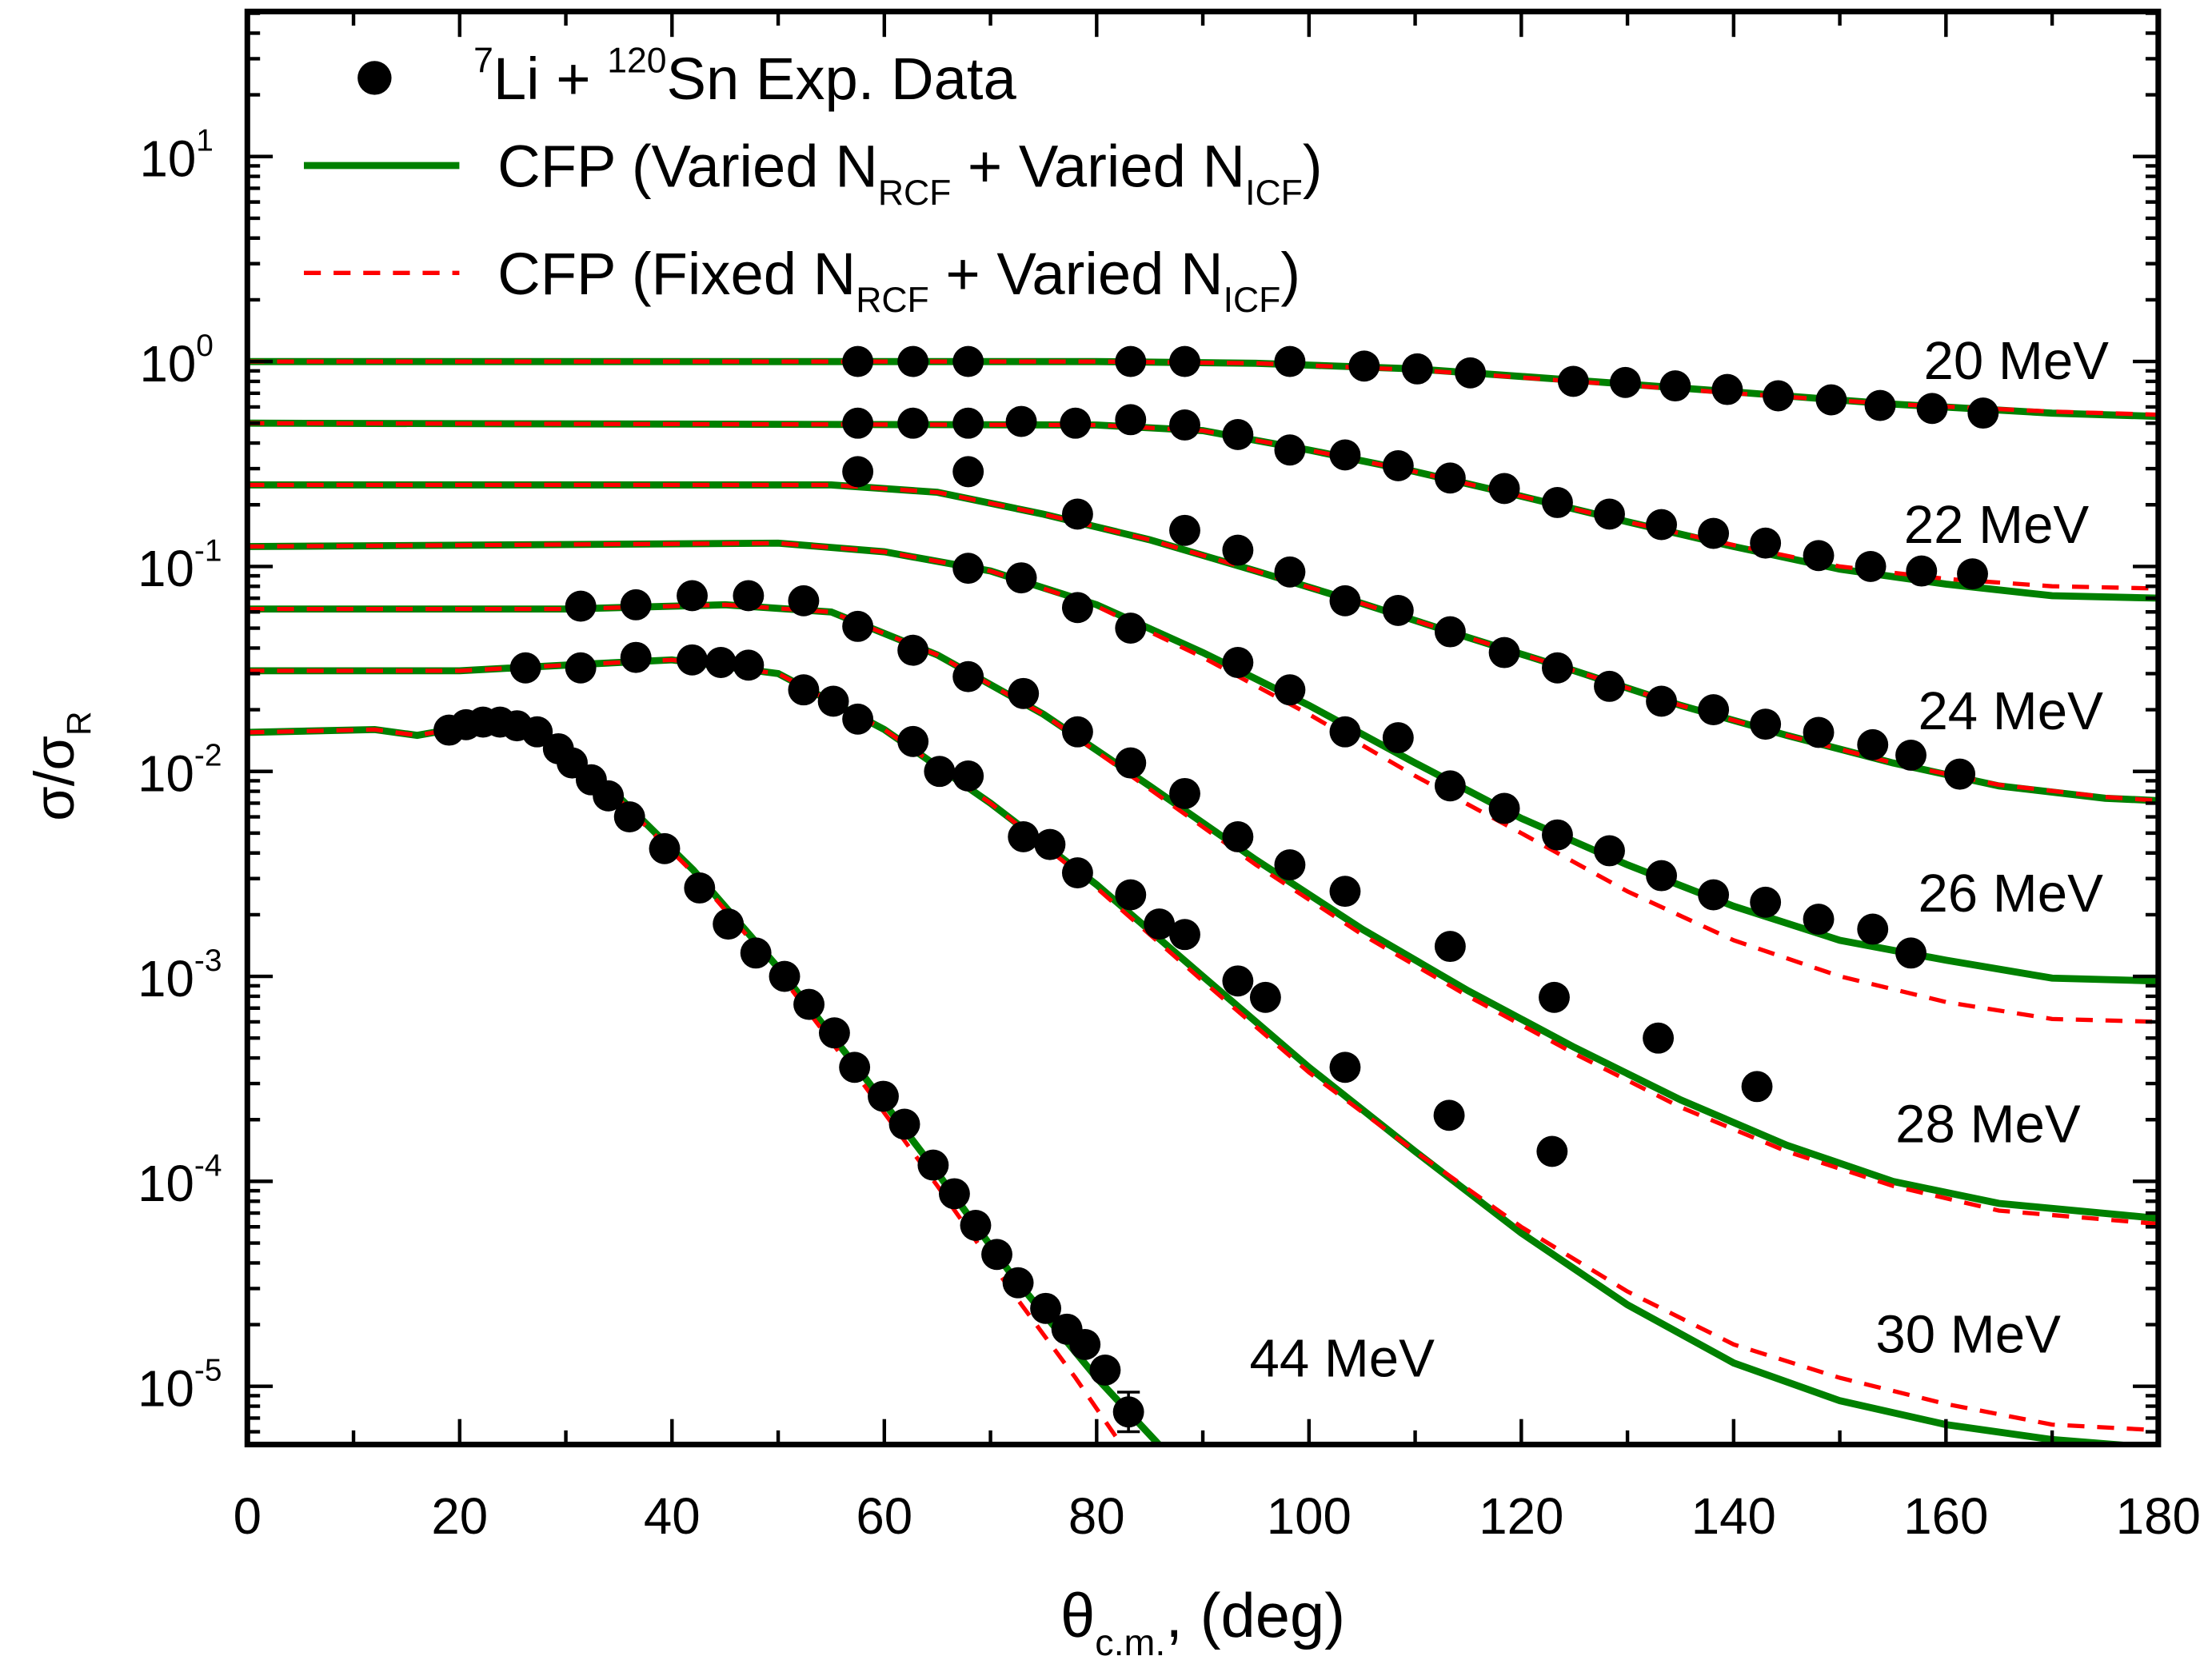 The height and width of the screenshot is (1668, 2212). I want to click on text-part: R, so click(79, 723).